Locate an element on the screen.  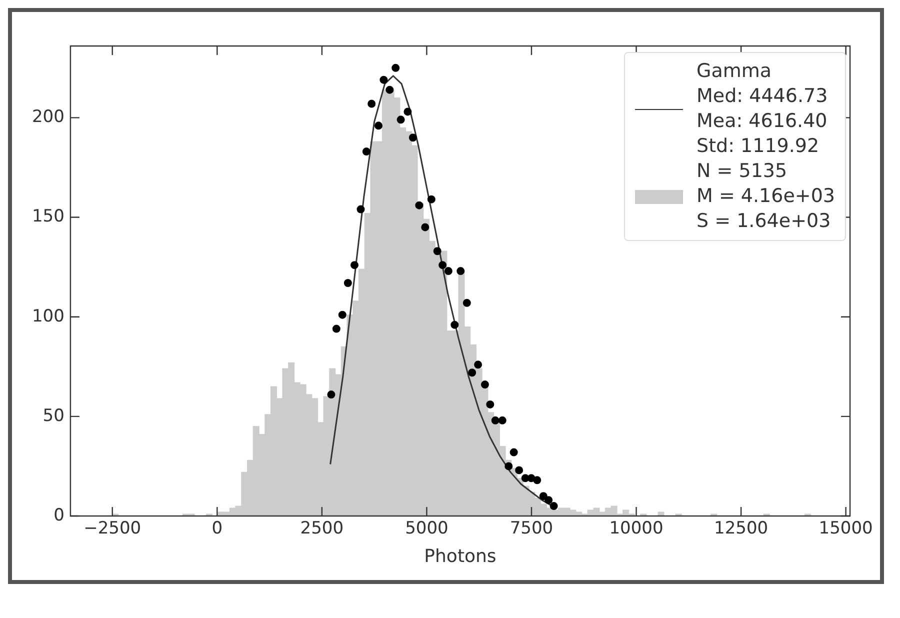
legend-label: Gamma Med: 4446.73 Mea: 4616.40 Std: 1119.92 is located at coordinates (762, 109).